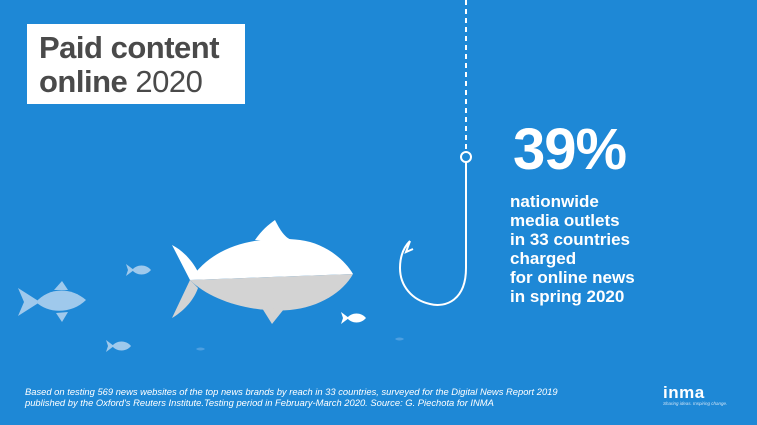 The image size is (757, 425). Describe the element at coordinates (543, 258) in the screenshot. I see `stat-line: charged` at that location.